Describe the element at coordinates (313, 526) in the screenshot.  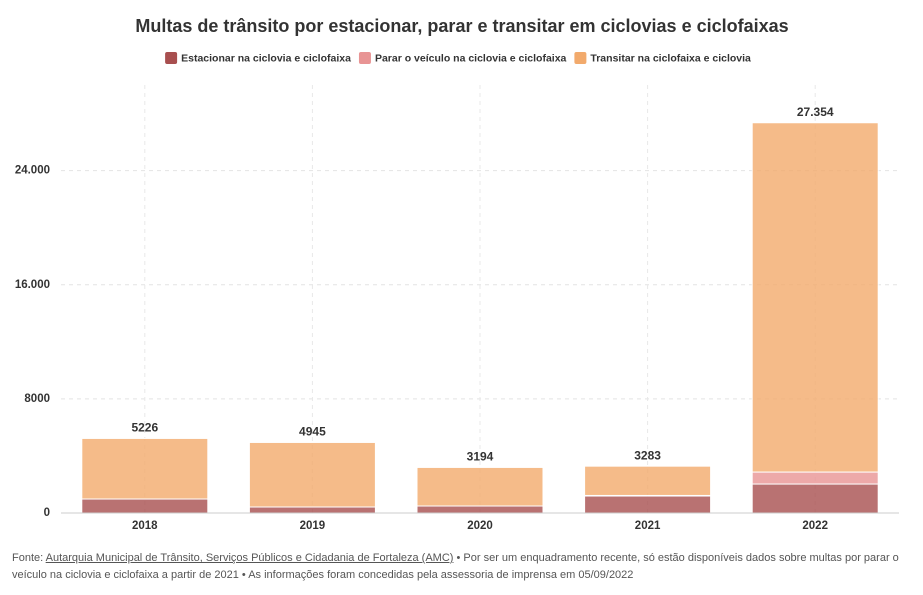
I see `x-tick-label: 2019` at that location.